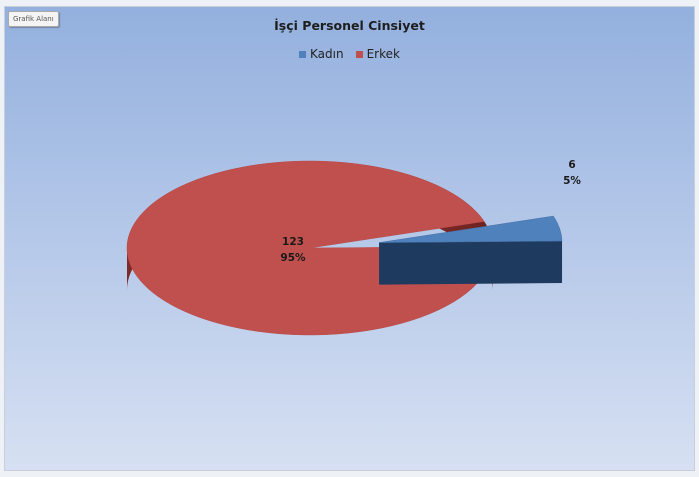  I want to click on legend-label-erkek: Erkek, so click(383, 54).